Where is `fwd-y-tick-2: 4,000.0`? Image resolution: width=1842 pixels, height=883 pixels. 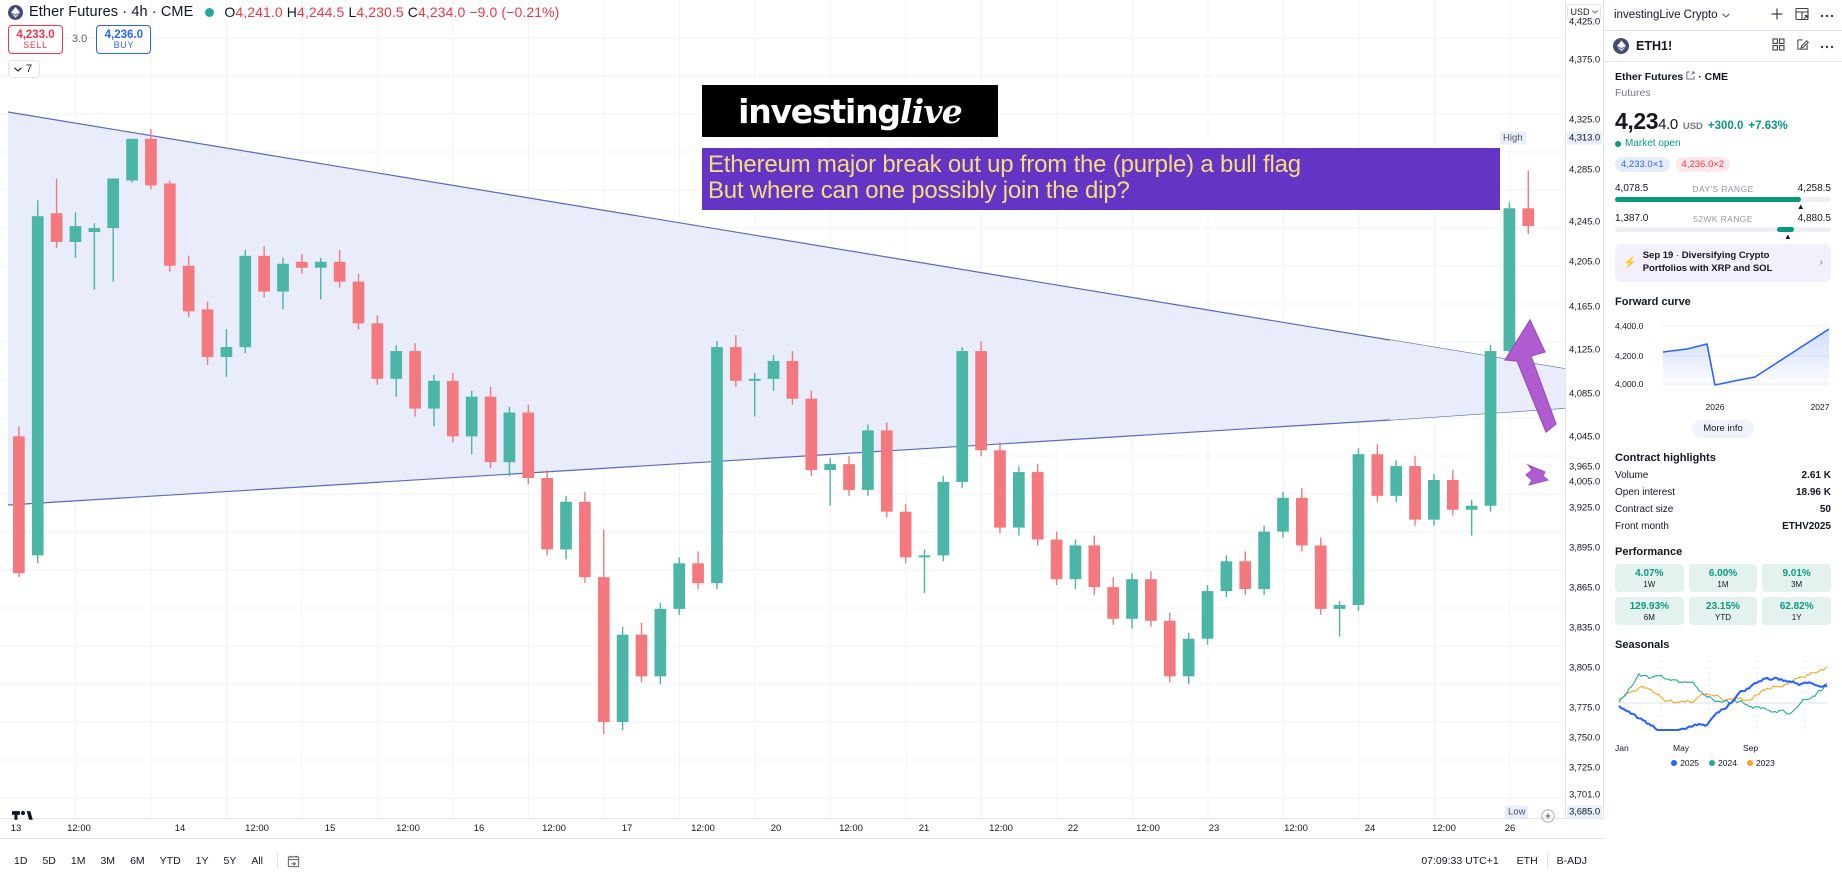
fwd-y-tick-2: 4,000.0 is located at coordinates (1629, 383).